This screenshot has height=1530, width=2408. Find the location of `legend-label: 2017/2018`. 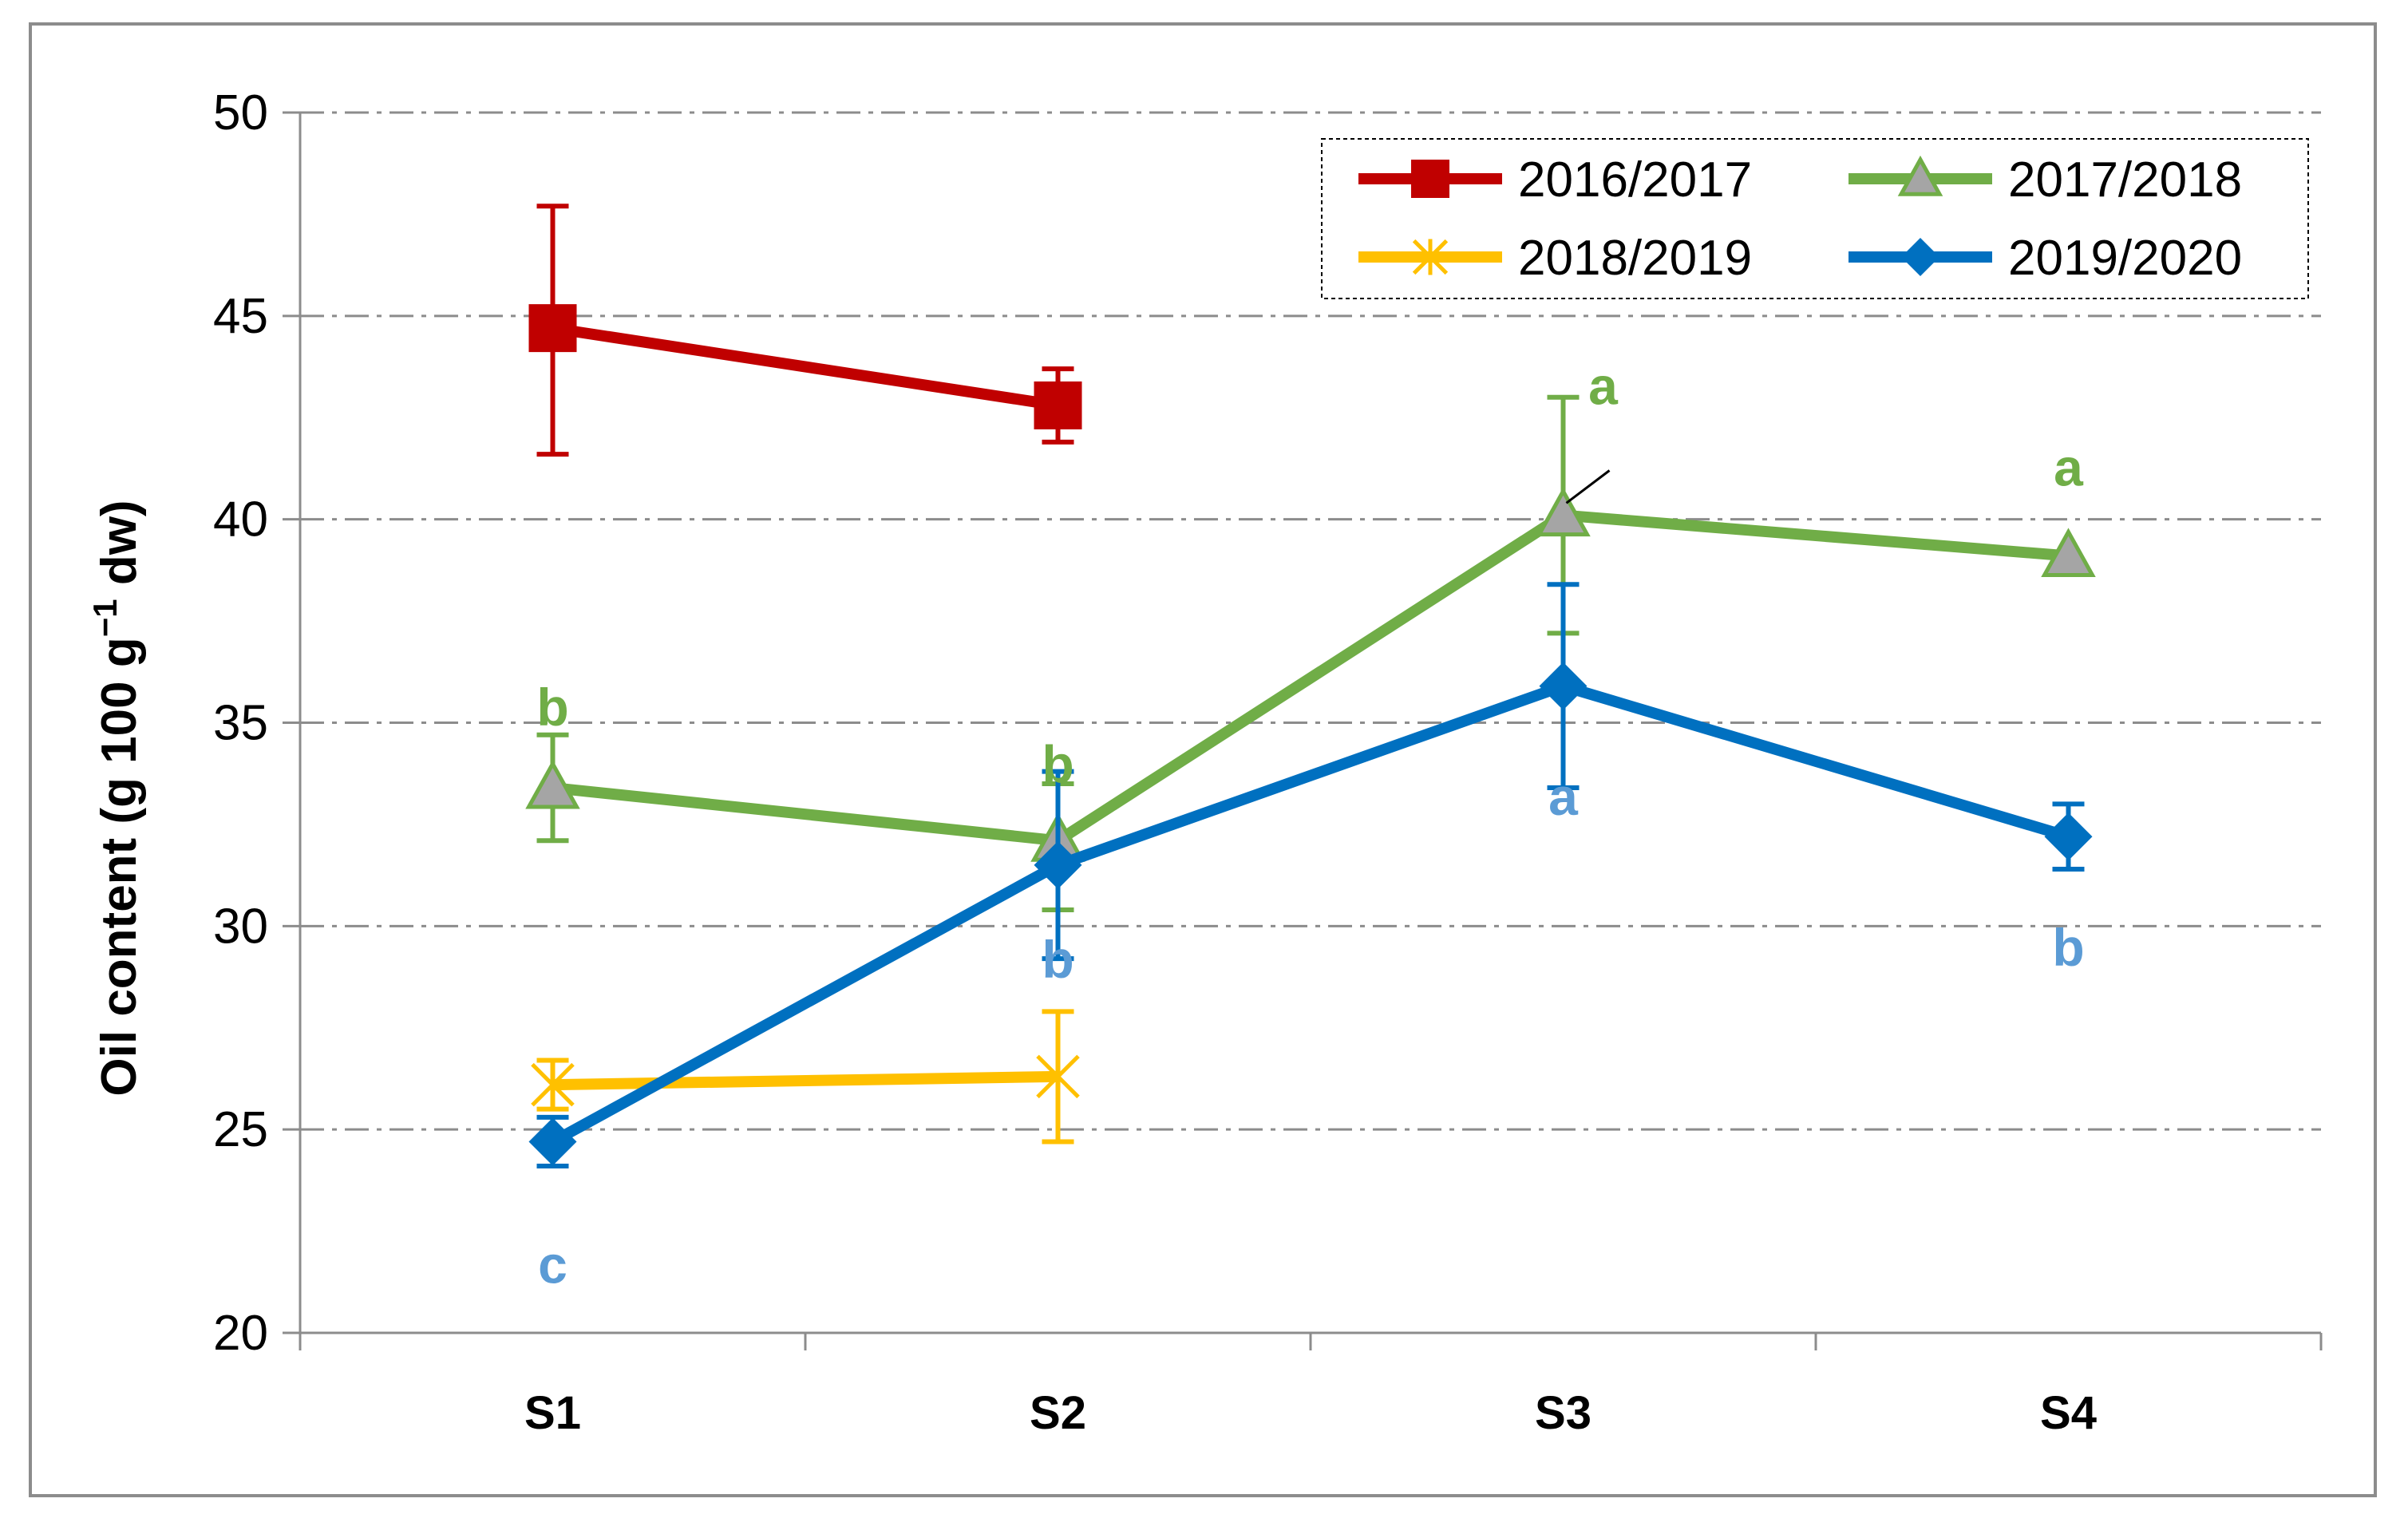

legend-label: 2017/2018 is located at coordinates (2125, 180).